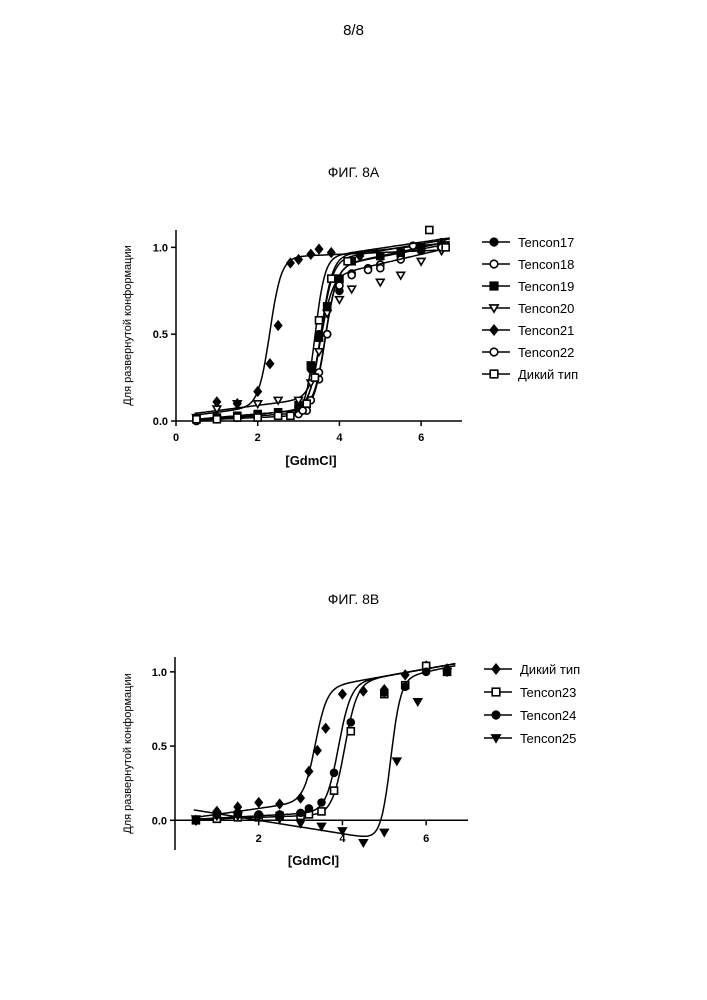  What do you see at coordinates (546, 352) in the screenshot?
I see `legend-label: Tencon22` at bounding box center [546, 352].